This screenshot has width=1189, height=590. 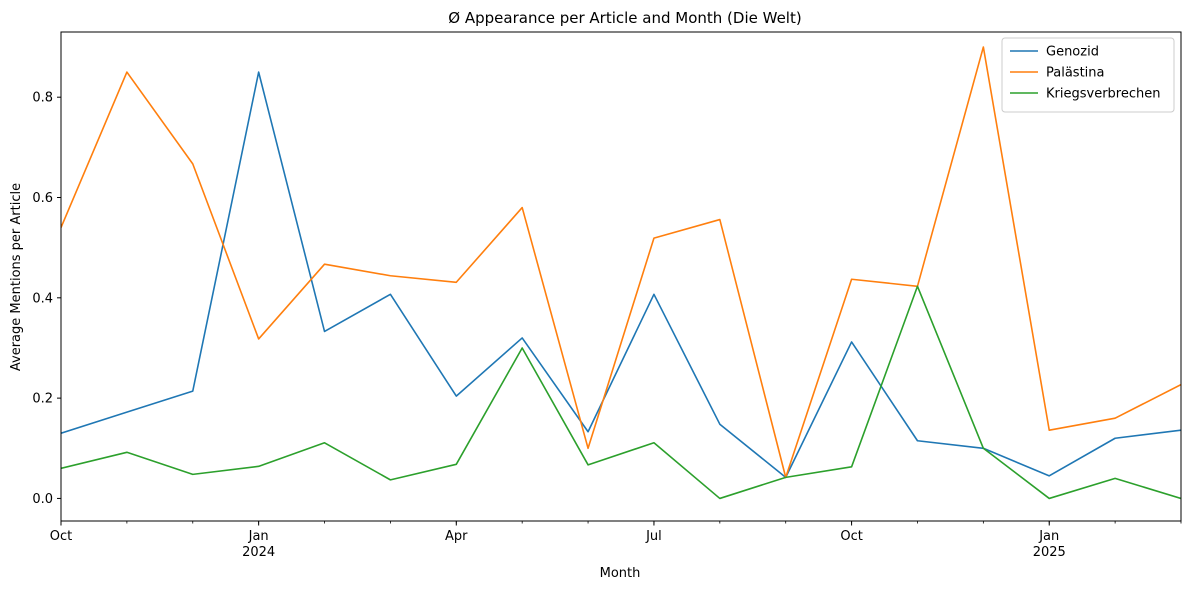 What do you see at coordinates (258, 552) in the screenshot?
I see `x-tick-year-label: 2024` at bounding box center [258, 552].